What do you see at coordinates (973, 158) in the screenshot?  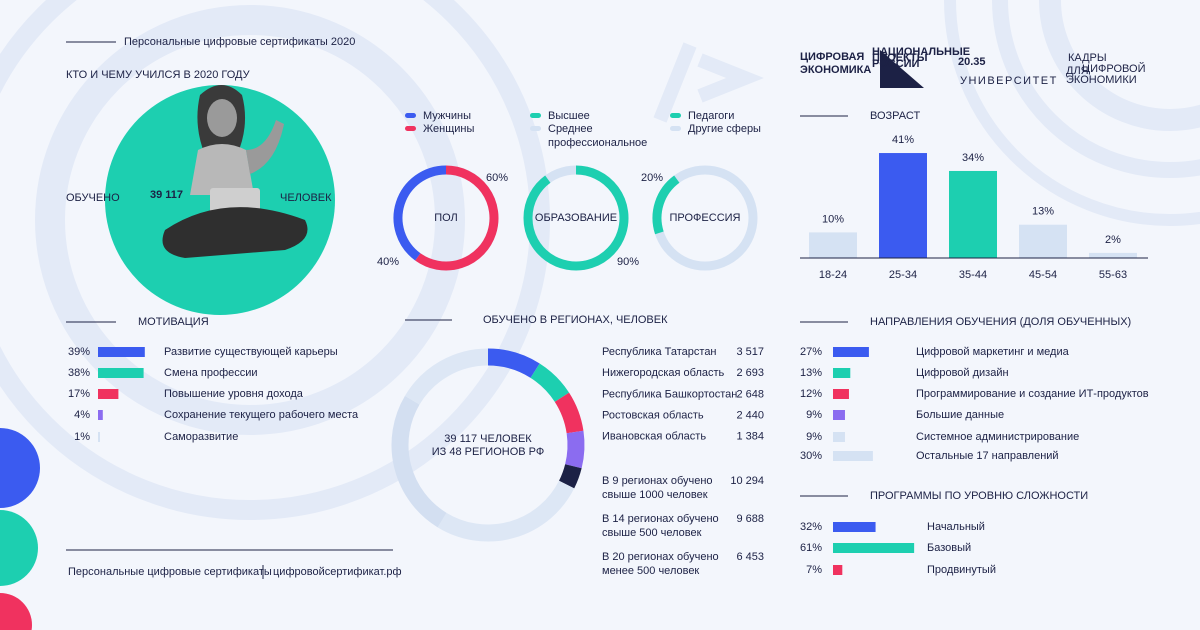 I see `age-value-label: 34%` at bounding box center [973, 158].